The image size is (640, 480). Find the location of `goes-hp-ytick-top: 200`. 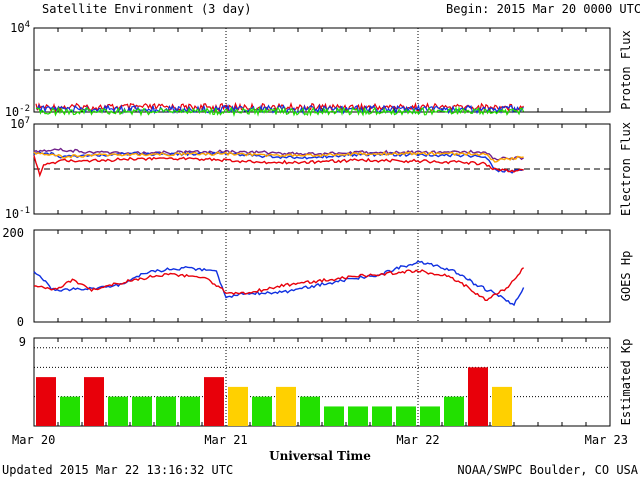

goes-hp-ytick-top: 200 is located at coordinates (13, 233).